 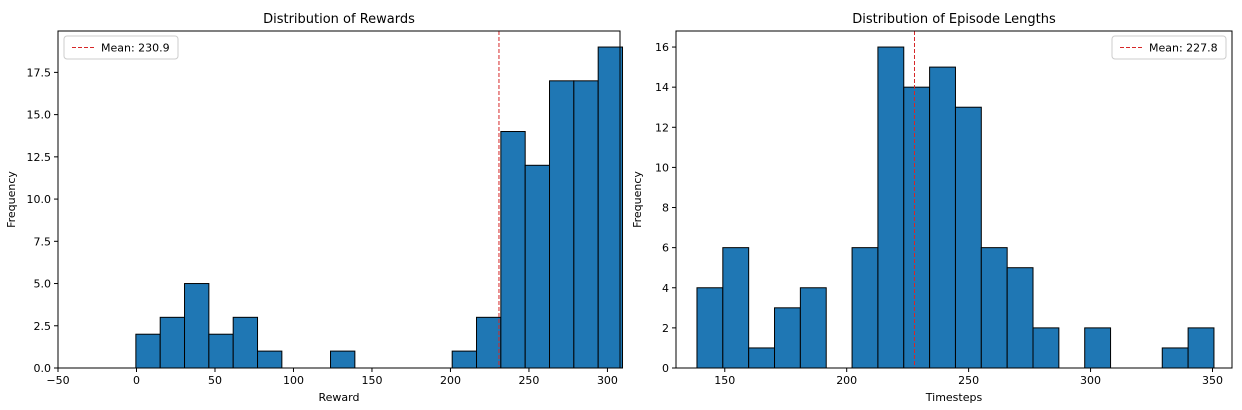 What do you see at coordinates (293, 380) in the screenshot?
I see `x-tick-label: 100` at bounding box center [293, 380].